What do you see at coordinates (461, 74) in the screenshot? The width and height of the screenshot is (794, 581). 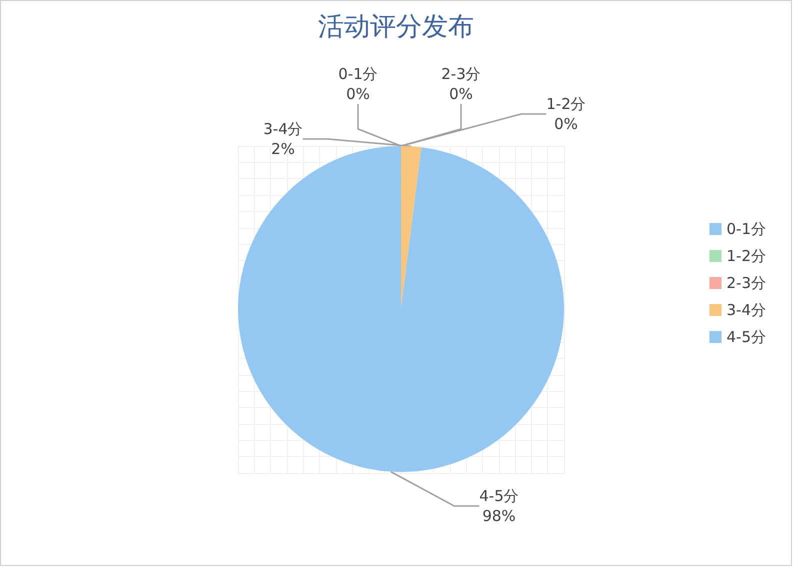 I see `category-label: 2-3分` at bounding box center [461, 74].